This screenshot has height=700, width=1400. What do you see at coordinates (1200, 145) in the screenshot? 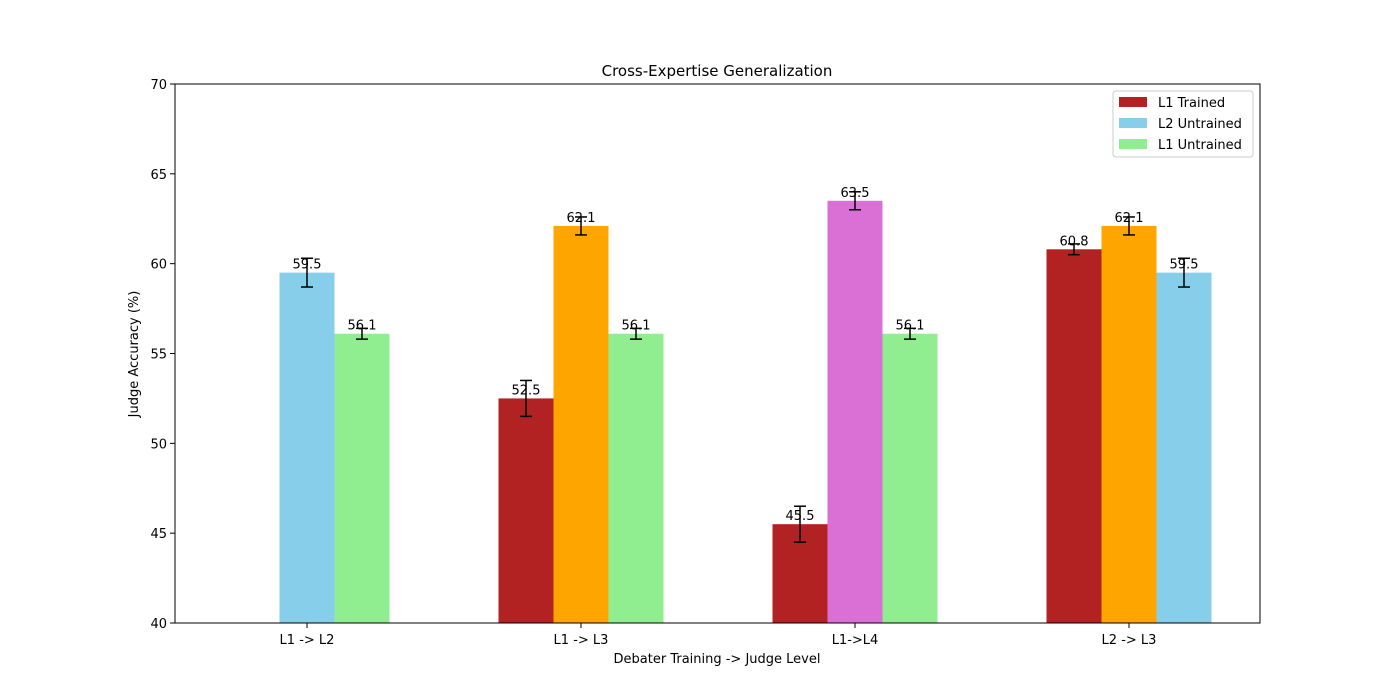
I see `legend-label: L1 Untrained` at bounding box center [1200, 145].